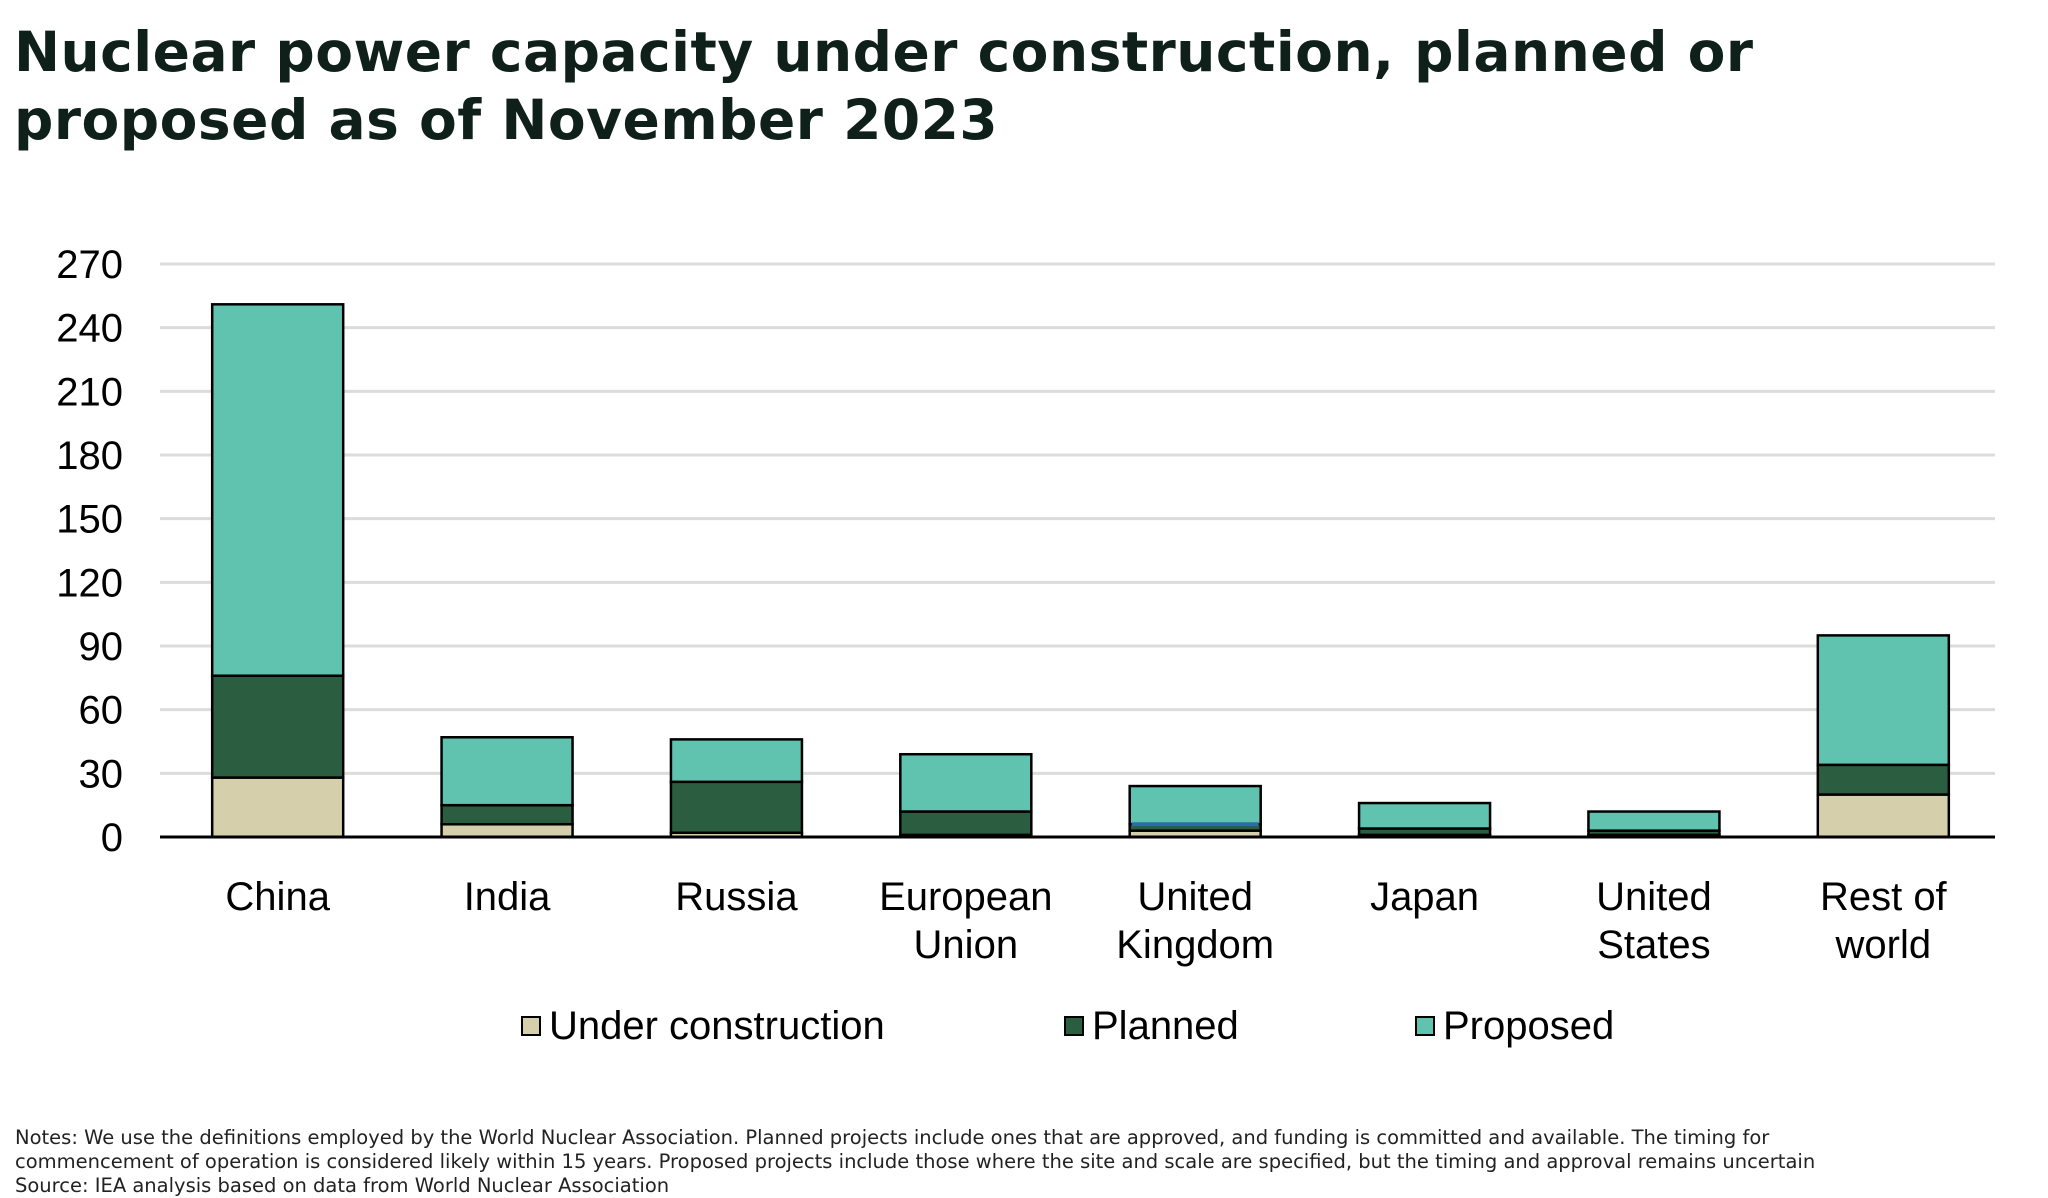 Image resolution: width=2048 pixels, height=1198 pixels. I want to click on x-tick-label: Russia, so click(736, 897).